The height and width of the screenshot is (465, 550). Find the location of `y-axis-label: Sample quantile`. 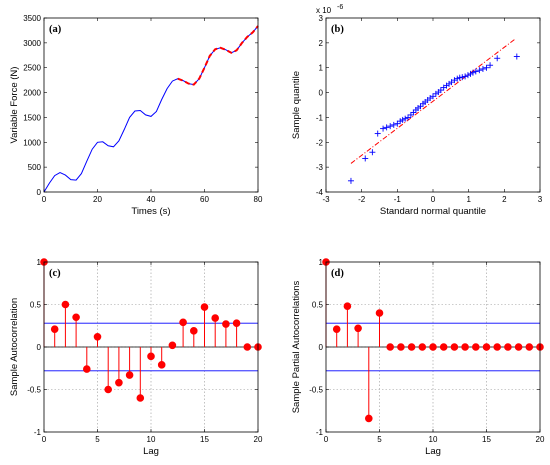

y-axis-label: Sample quantile is located at coordinates (296, 105).